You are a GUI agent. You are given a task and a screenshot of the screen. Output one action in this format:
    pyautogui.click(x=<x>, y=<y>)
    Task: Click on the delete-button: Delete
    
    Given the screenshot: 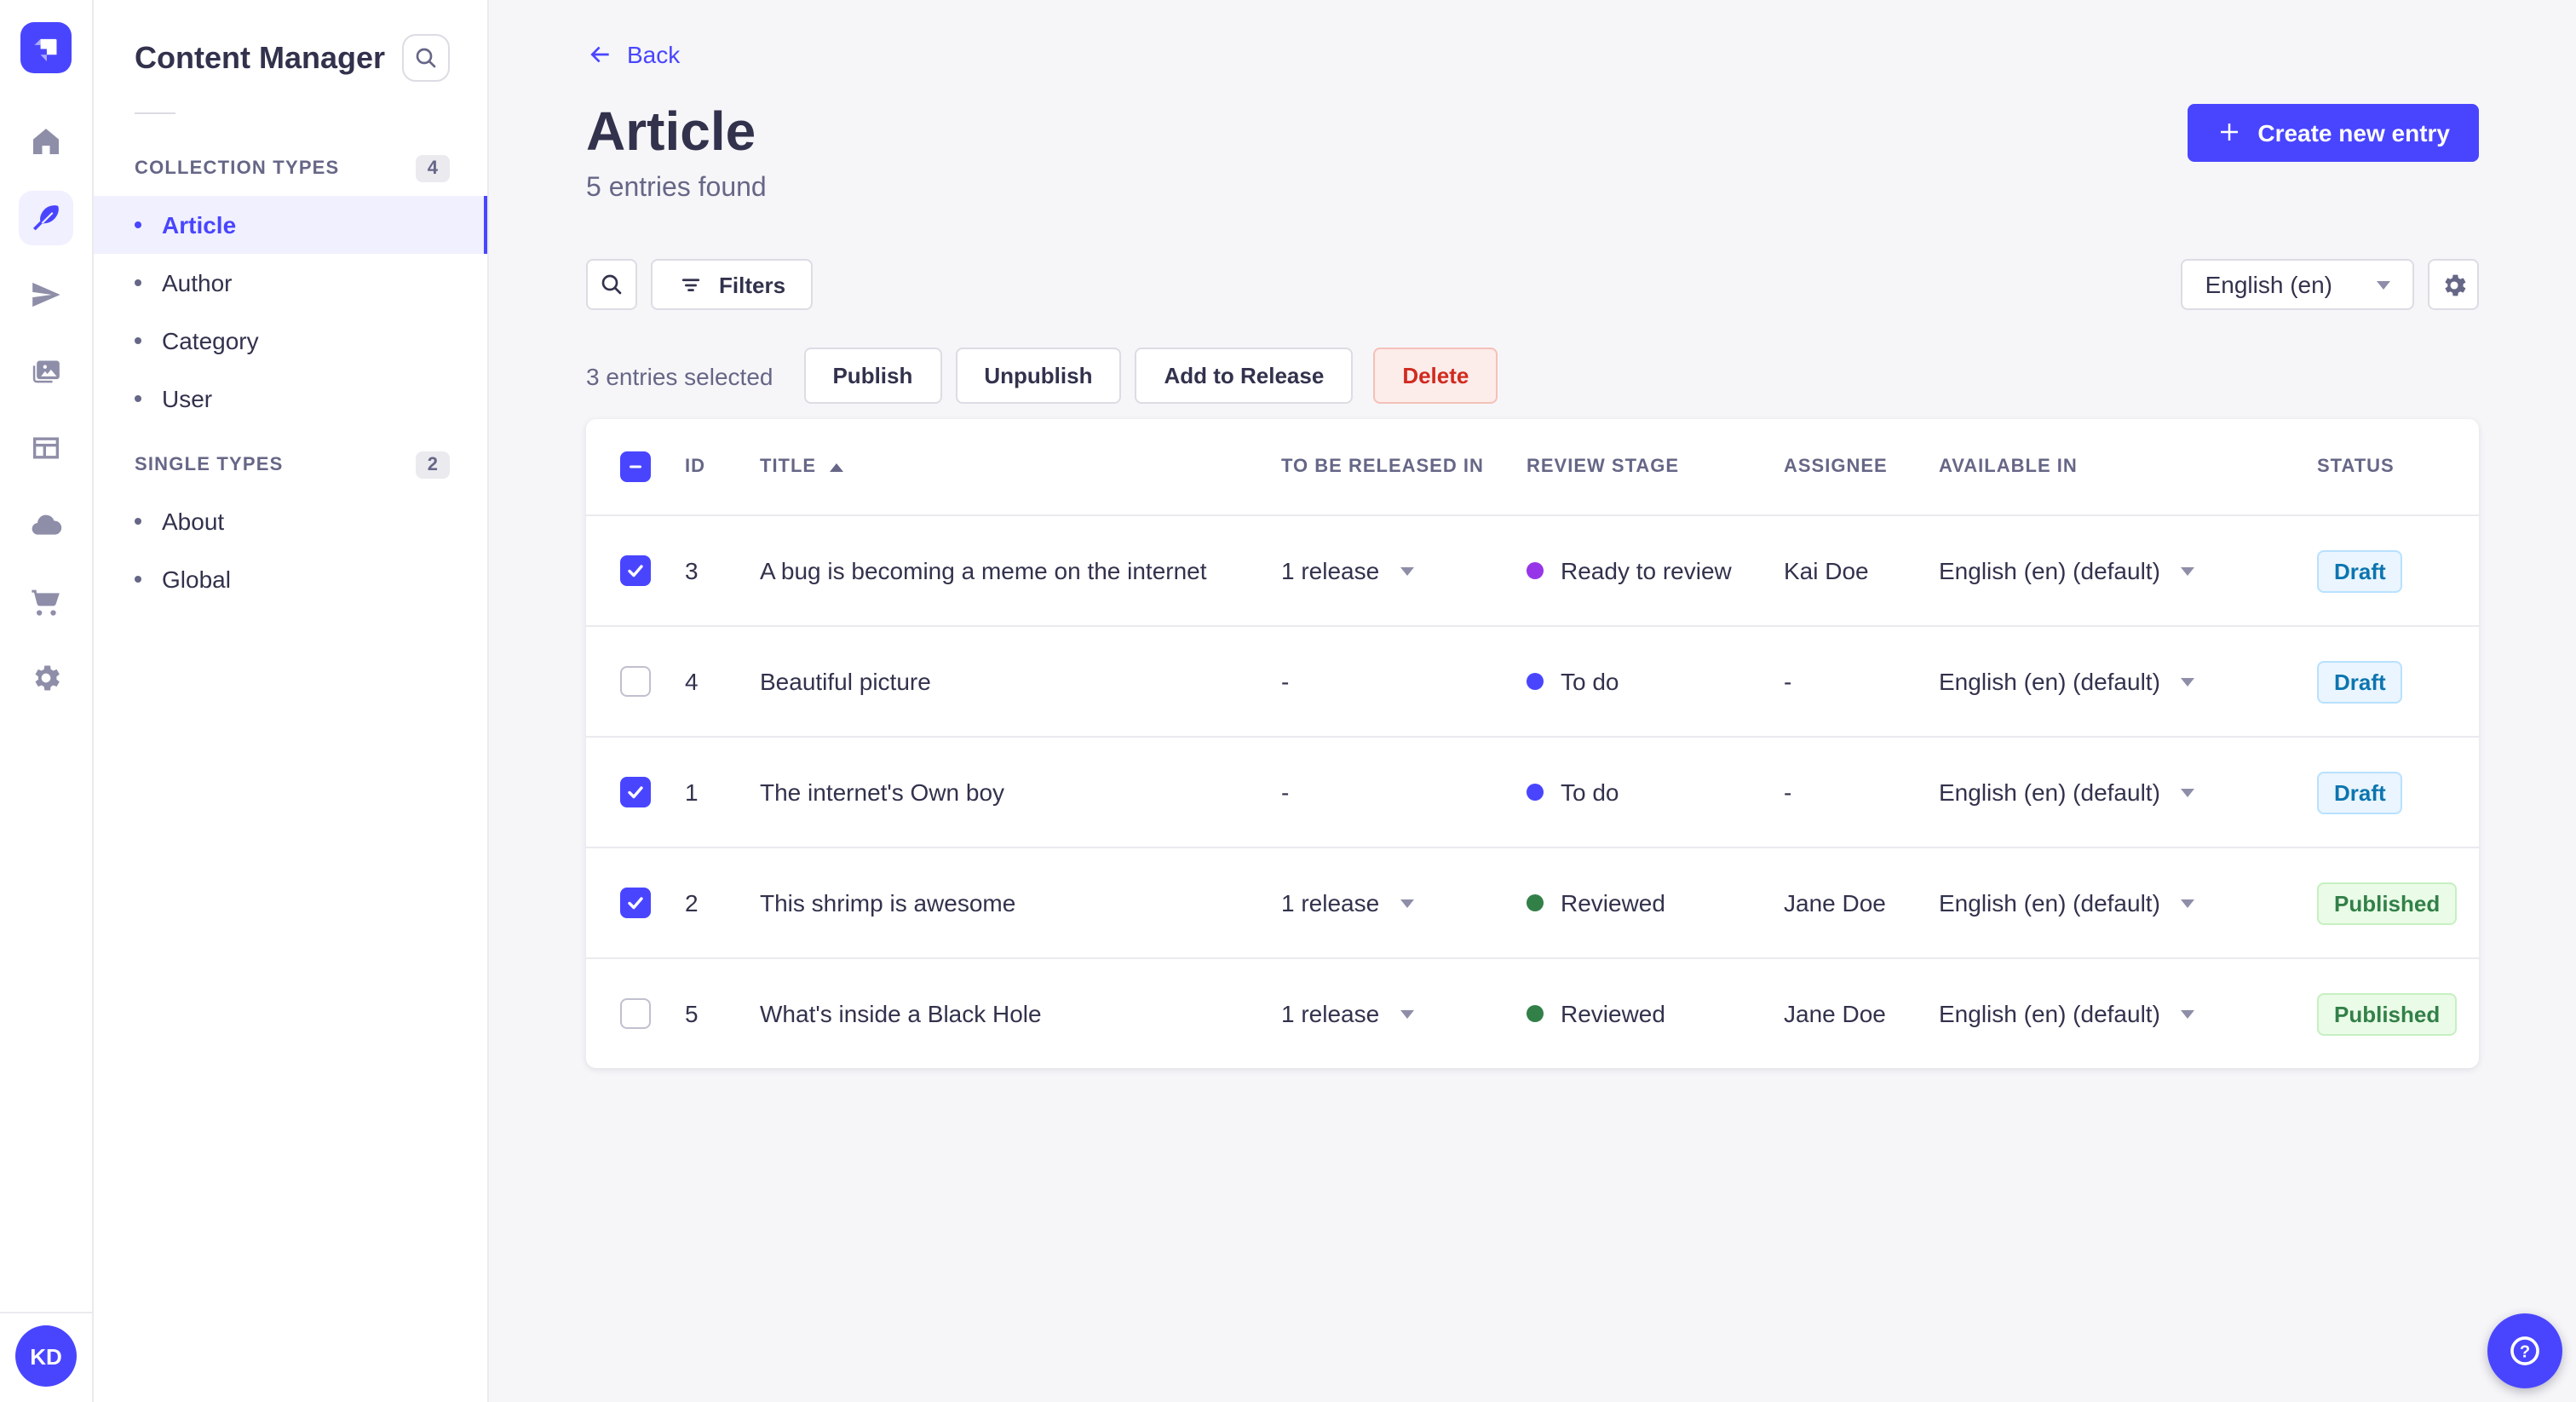 What is the action you would take?
    pyautogui.click(x=1436, y=376)
    